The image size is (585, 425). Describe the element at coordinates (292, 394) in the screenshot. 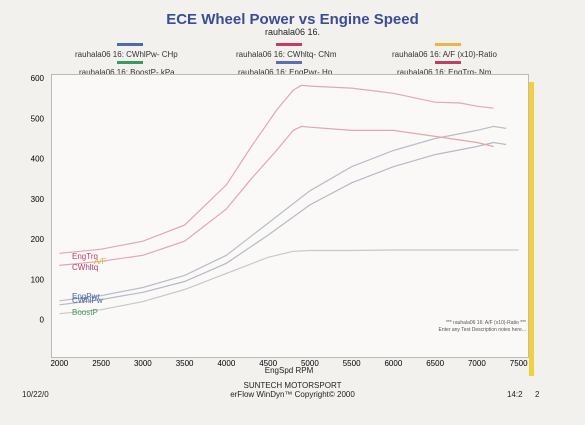

I see `footer-software: erFlow WinDyn™ Copyright© 2000` at that location.